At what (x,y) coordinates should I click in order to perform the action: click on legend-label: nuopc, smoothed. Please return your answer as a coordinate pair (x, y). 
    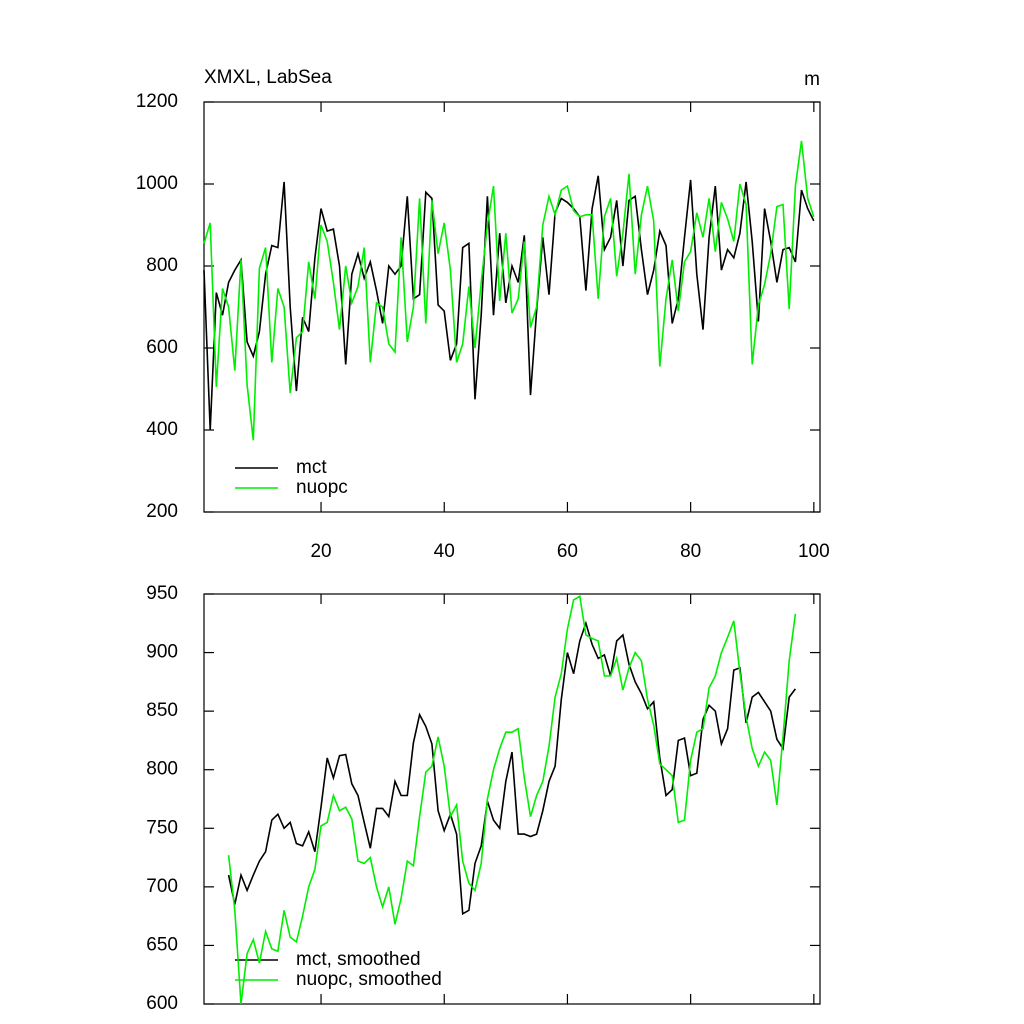
    Looking at the image, I should click on (369, 979).